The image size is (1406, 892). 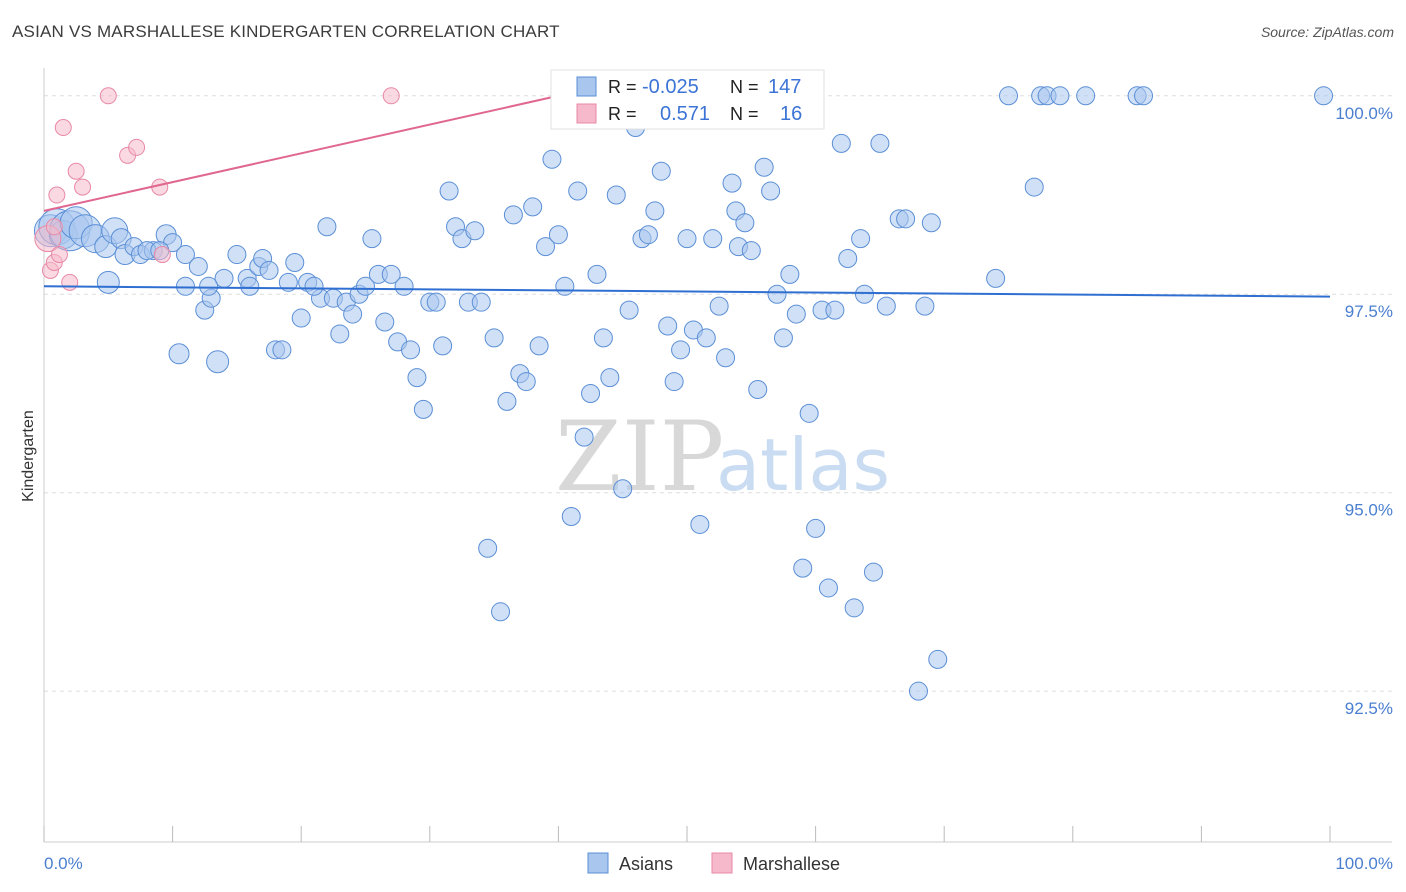 I want to click on y-tick-label: 95.0%, so click(x=1369, y=510).